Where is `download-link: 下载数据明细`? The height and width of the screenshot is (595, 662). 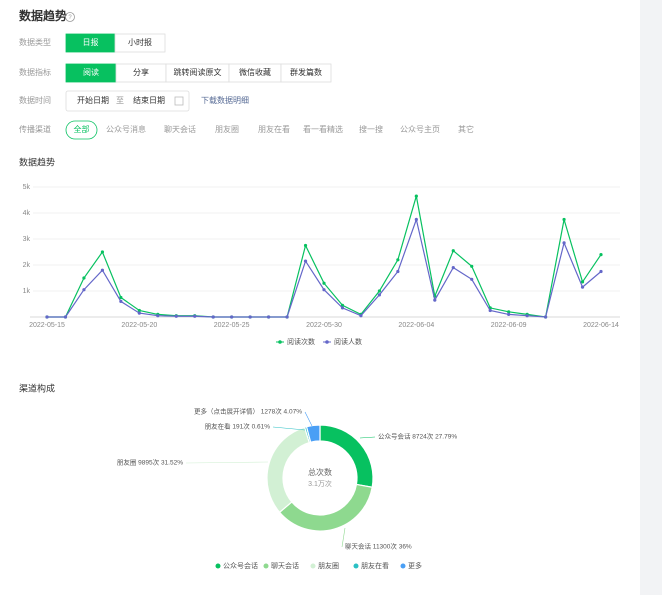 download-link: 下载数据明细 is located at coordinates (225, 100).